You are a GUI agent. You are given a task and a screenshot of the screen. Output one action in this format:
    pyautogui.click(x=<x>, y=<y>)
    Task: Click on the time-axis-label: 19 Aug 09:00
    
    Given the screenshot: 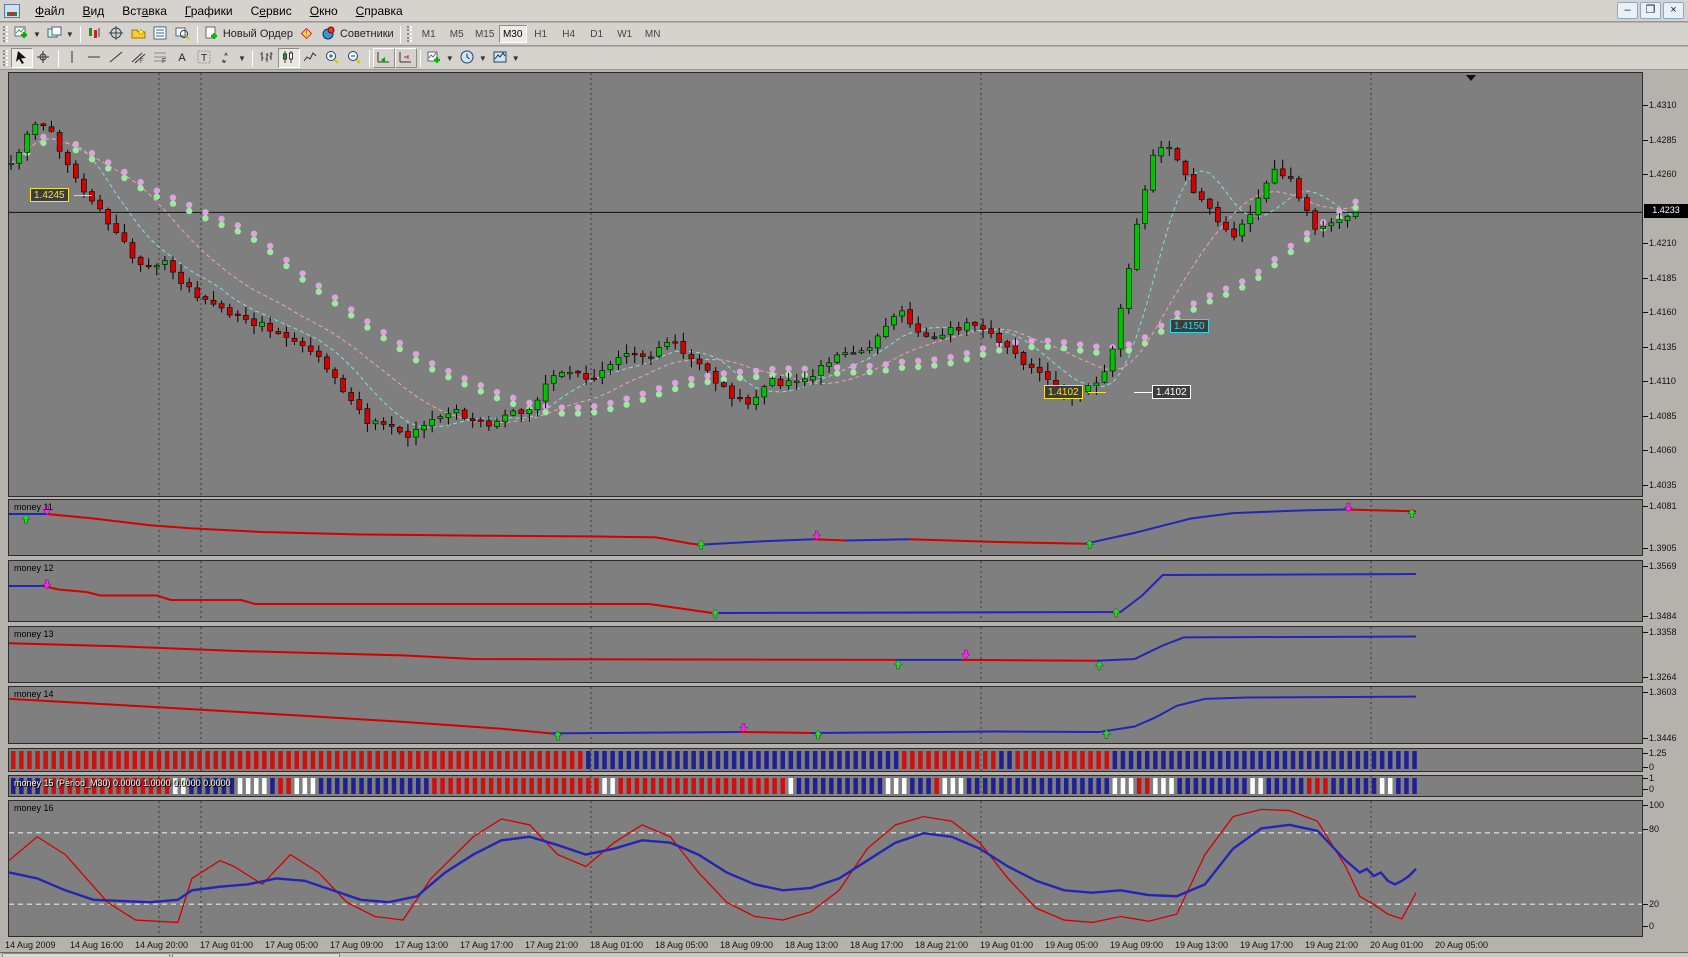 What is the action you would take?
    pyautogui.click(x=1137, y=945)
    